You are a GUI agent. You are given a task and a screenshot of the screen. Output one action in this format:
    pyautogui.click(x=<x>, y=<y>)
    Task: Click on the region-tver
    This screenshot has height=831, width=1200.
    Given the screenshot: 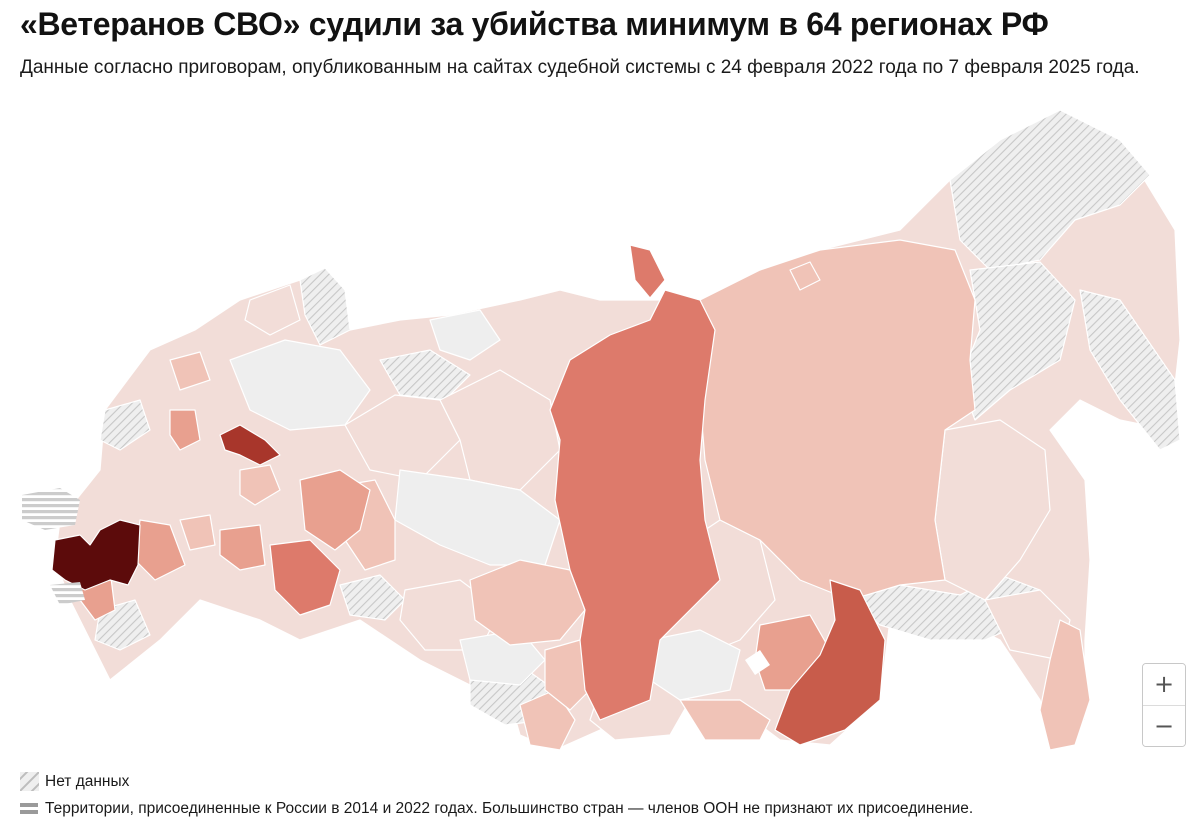 What is the action you would take?
    pyautogui.click(x=185, y=430)
    